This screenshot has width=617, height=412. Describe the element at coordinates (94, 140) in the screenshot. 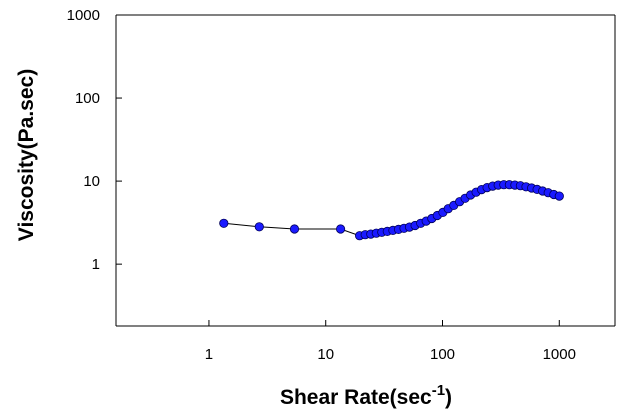

I see `y-axis-ticks: 1 10 100 1000` at that location.